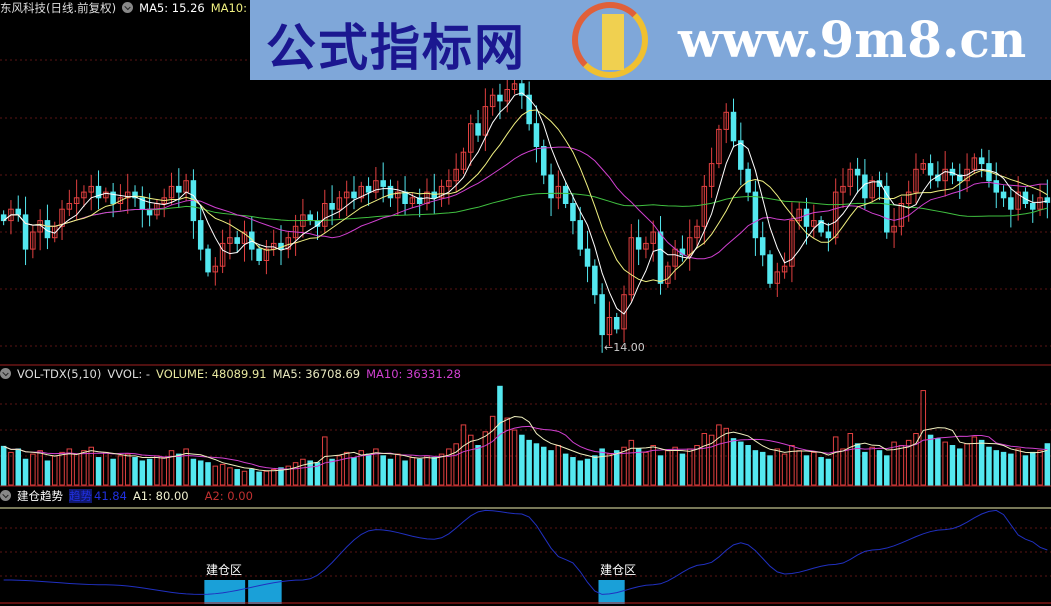  What do you see at coordinates (211, 374) in the screenshot?
I see `volume-readout: VOLUME: 48089.91` at bounding box center [211, 374].